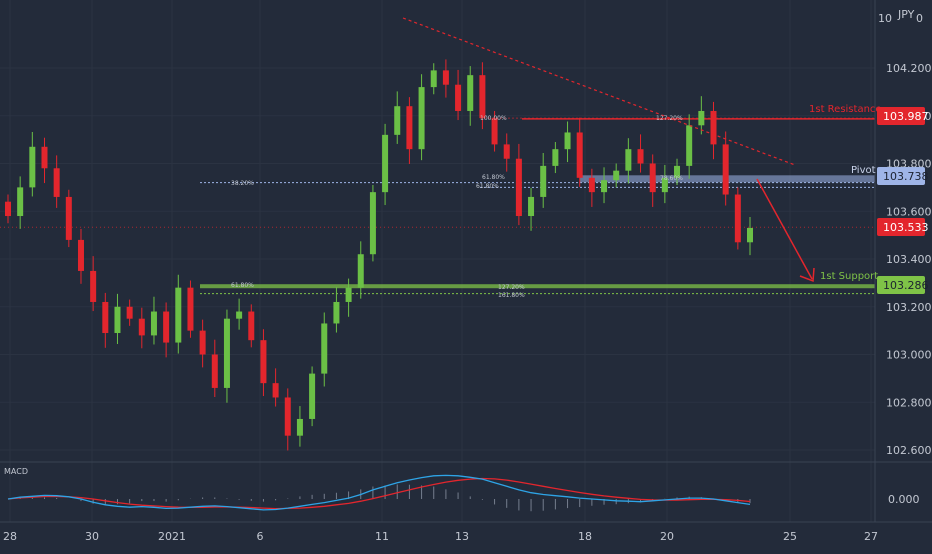 The height and width of the screenshot is (554, 932). I want to click on time-axis-ticks: 28 30 2021 6 11 13 18 20 25 27, so click(440, 536).